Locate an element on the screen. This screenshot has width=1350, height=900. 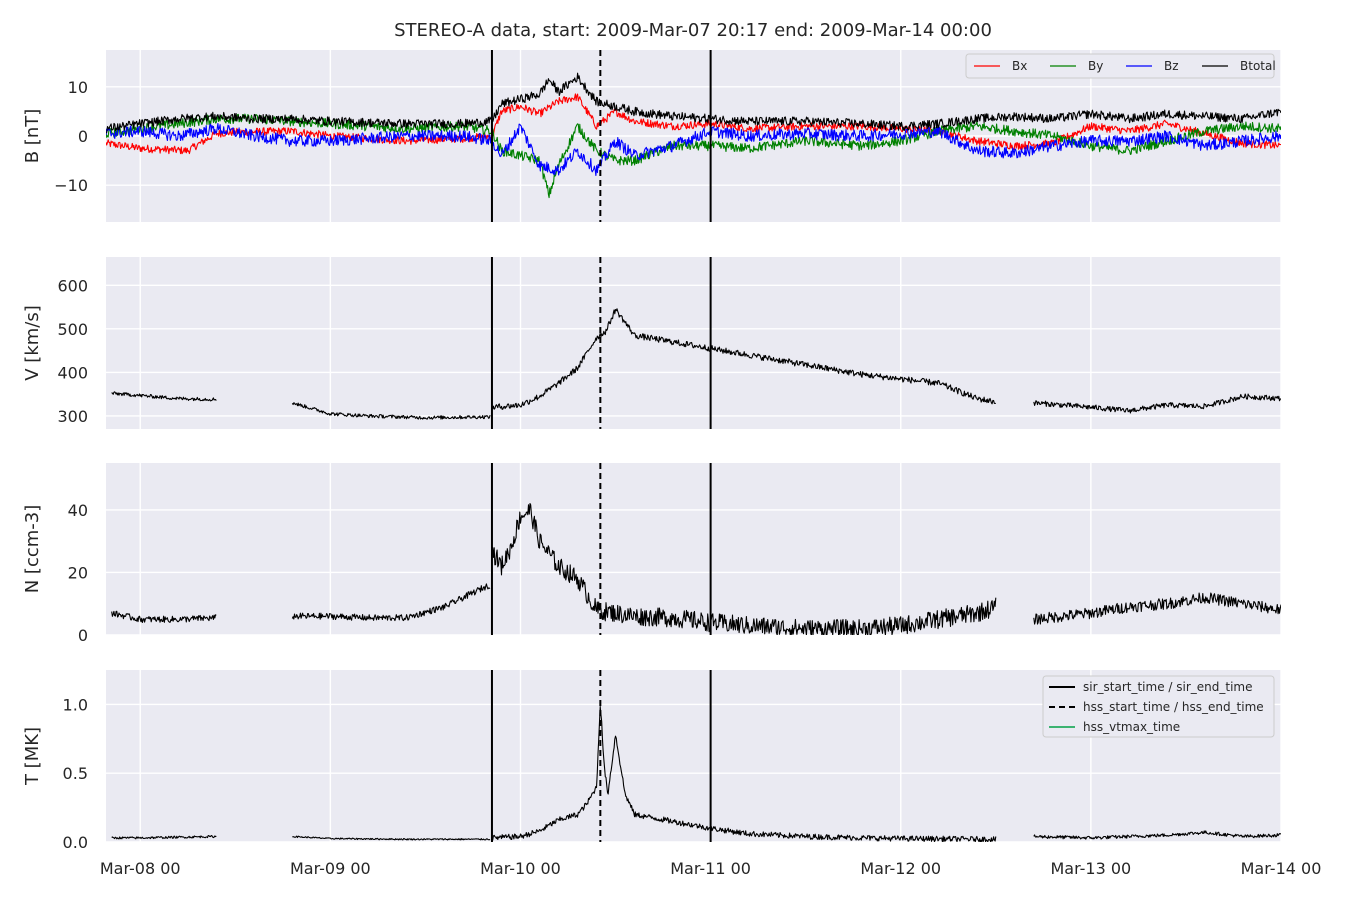
series-line-bx is located at coordinates (693, 124).